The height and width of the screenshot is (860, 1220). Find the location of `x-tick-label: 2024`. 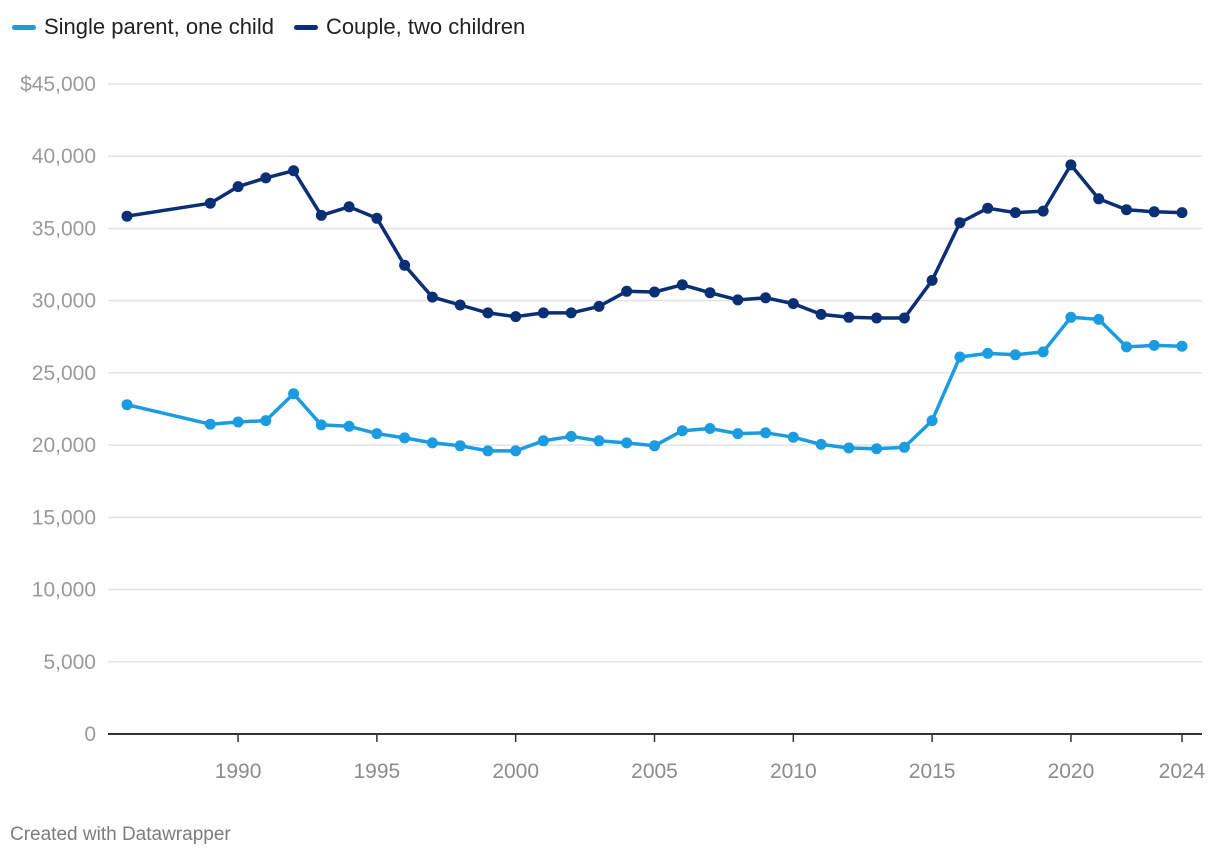

x-tick-label: 2024 is located at coordinates (1182, 771).